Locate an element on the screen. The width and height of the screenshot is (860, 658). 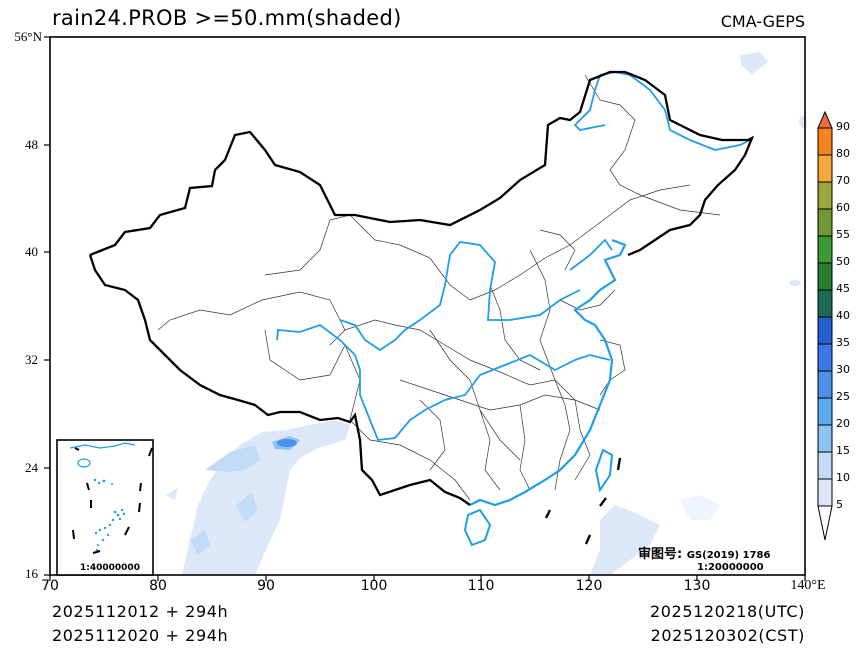
colorbar-label-30: 30 is located at coordinates (843, 369).